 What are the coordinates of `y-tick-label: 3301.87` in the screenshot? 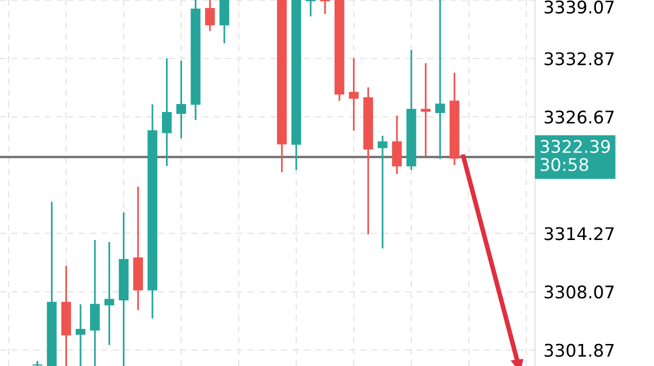 It's located at (579, 350).